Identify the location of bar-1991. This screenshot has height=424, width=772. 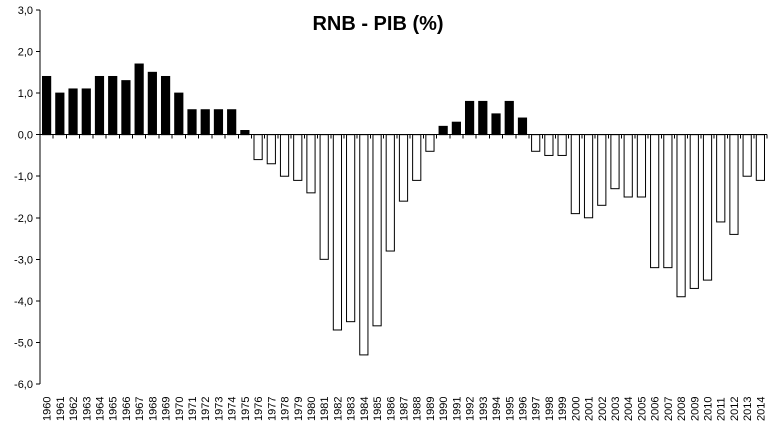
(456, 128).